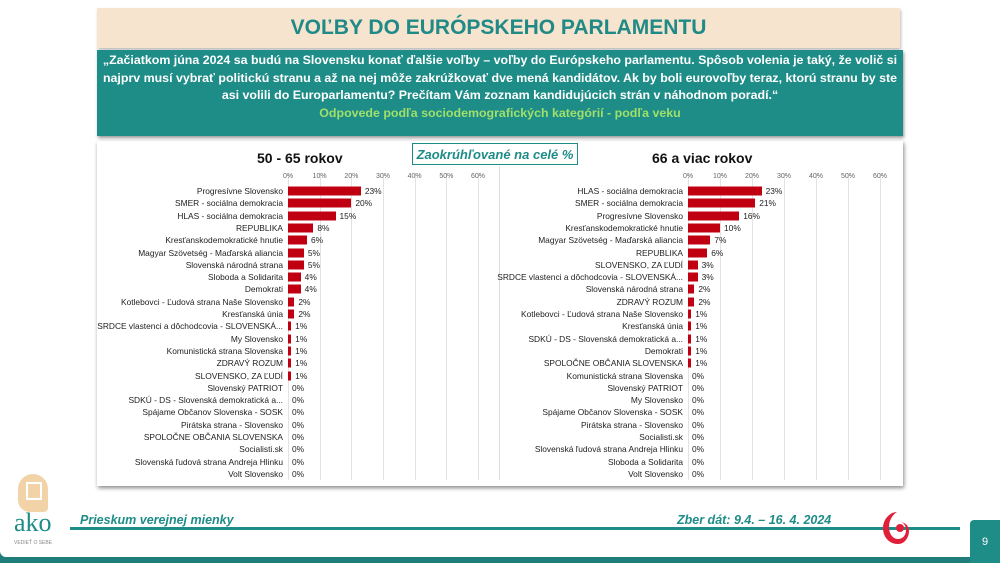 Image resolution: width=1000 pixels, height=563 pixels. I want to click on logo-tagline: VEDIEŤ O SEBE, so click(33, 543).